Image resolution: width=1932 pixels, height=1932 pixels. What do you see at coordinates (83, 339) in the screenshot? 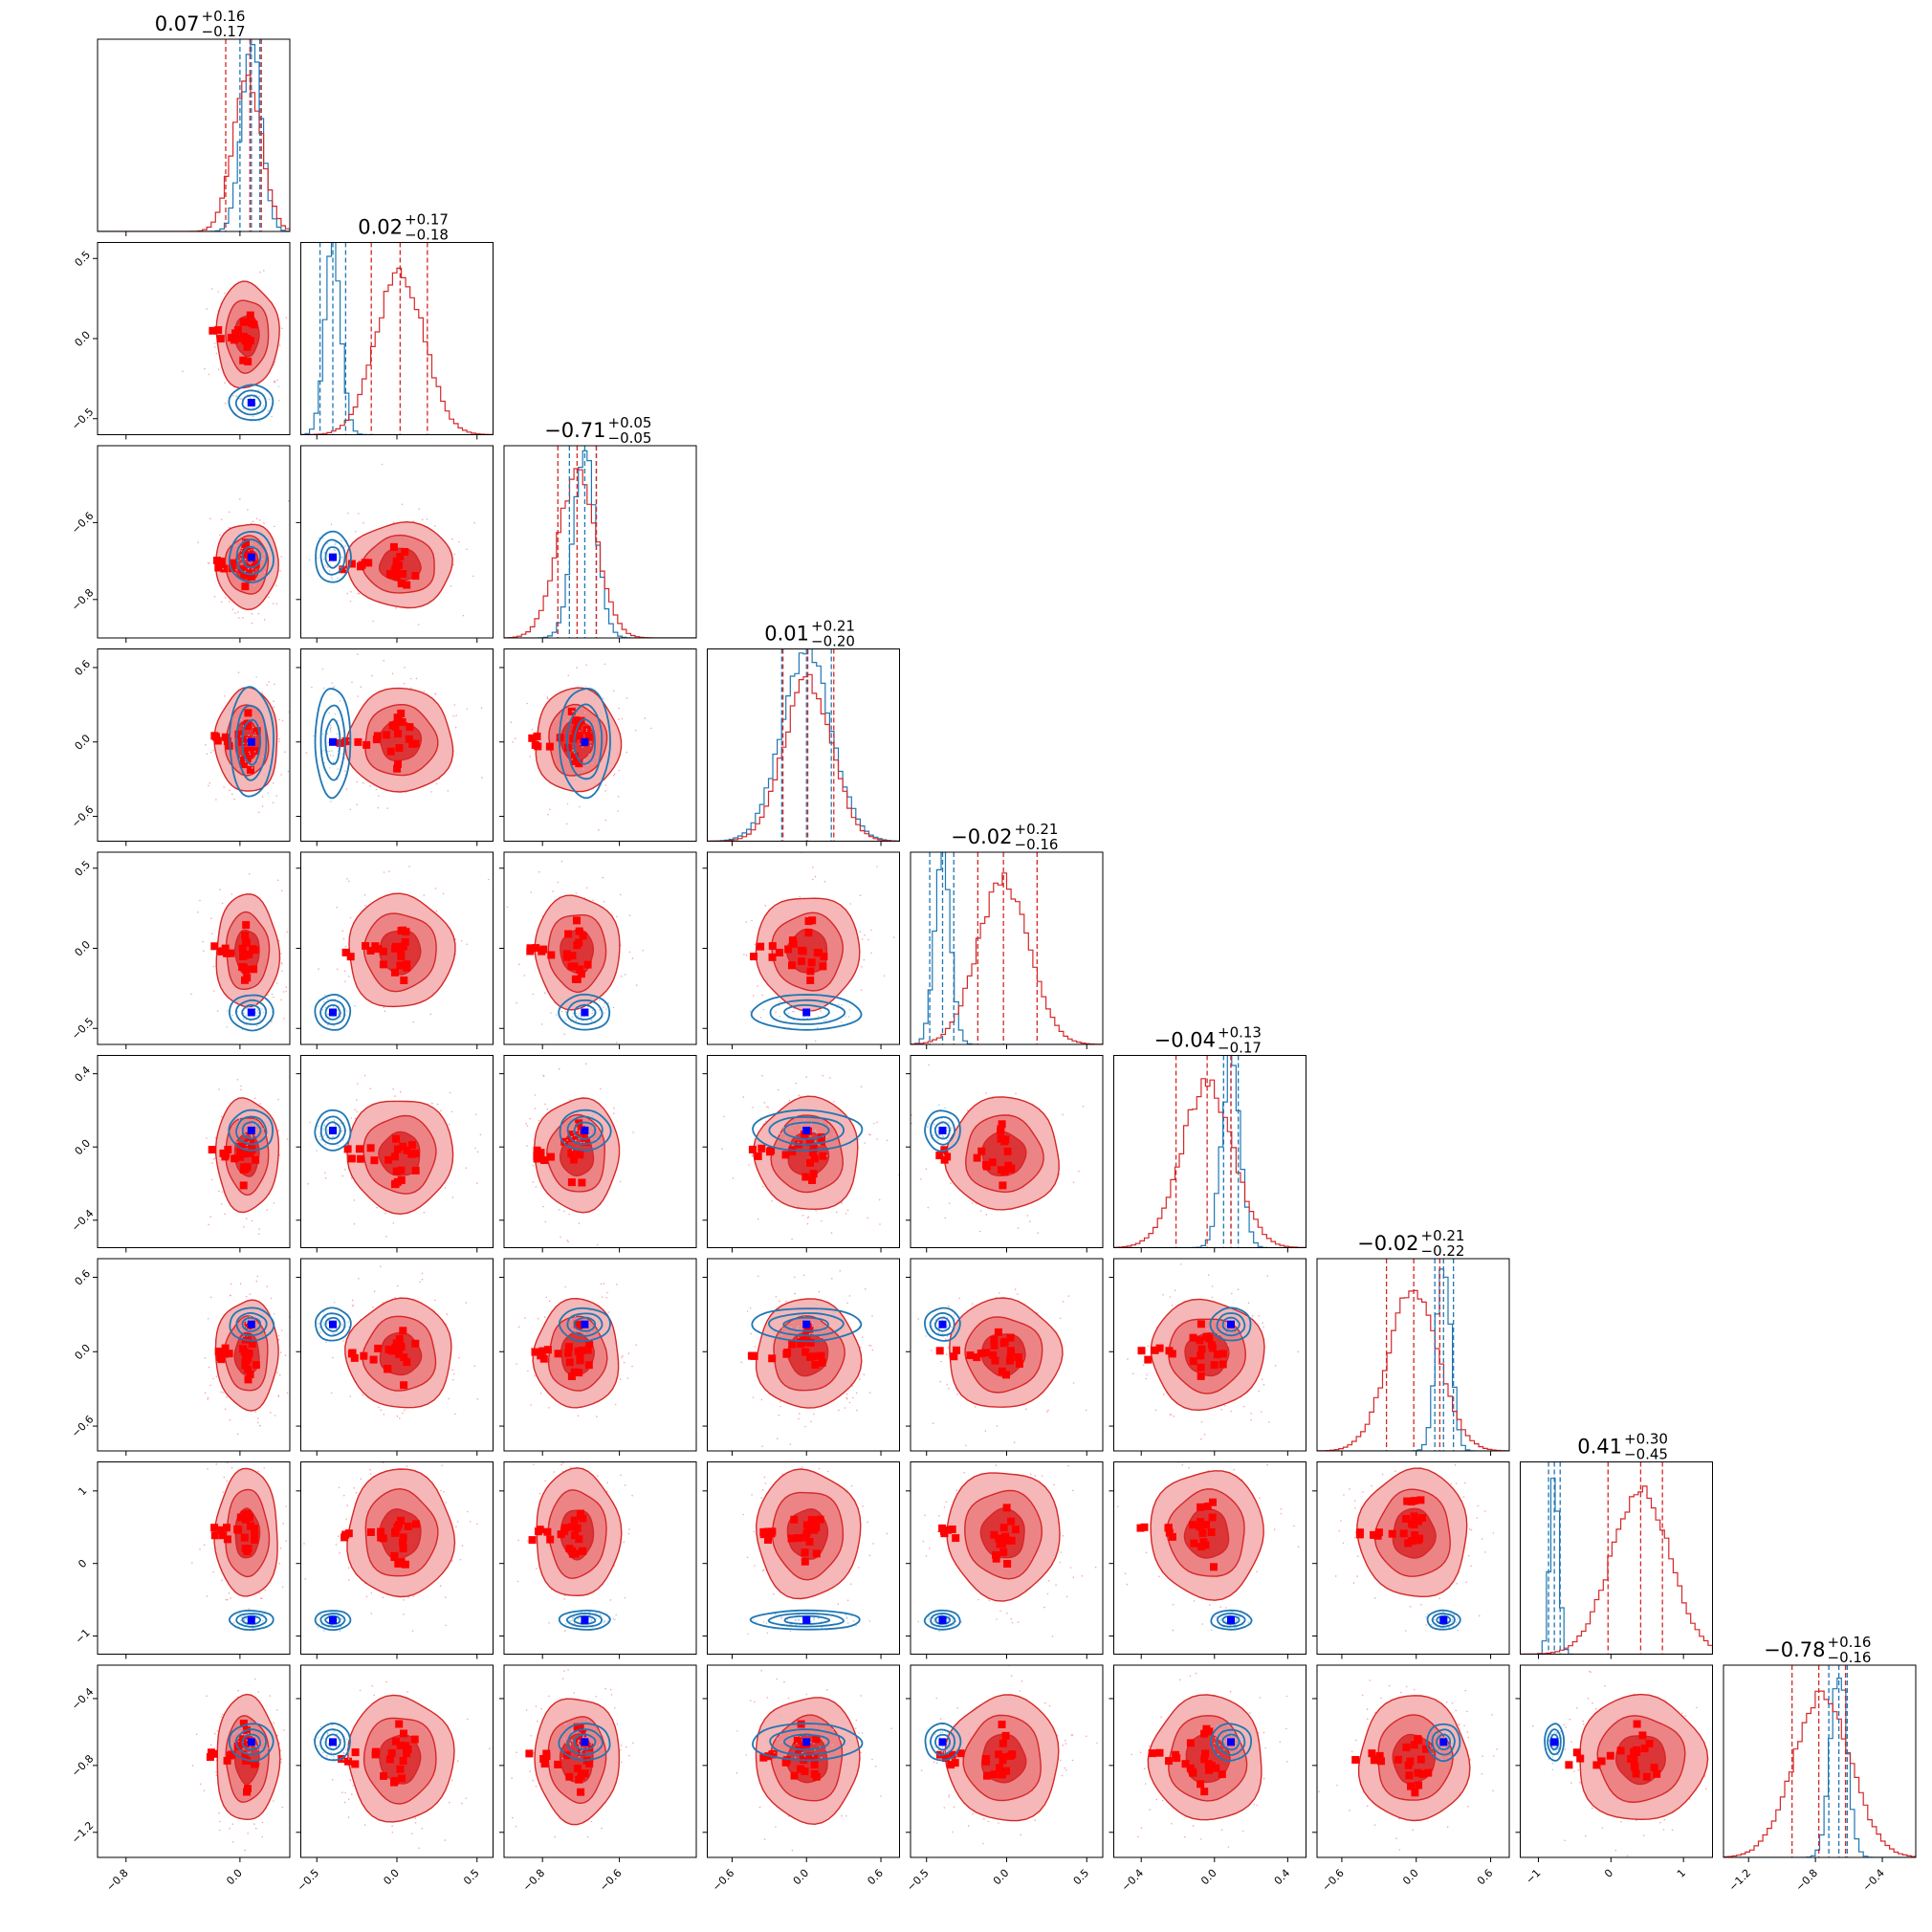
I see `y-tick-label: 0.0` at bounding box center [83, 339].